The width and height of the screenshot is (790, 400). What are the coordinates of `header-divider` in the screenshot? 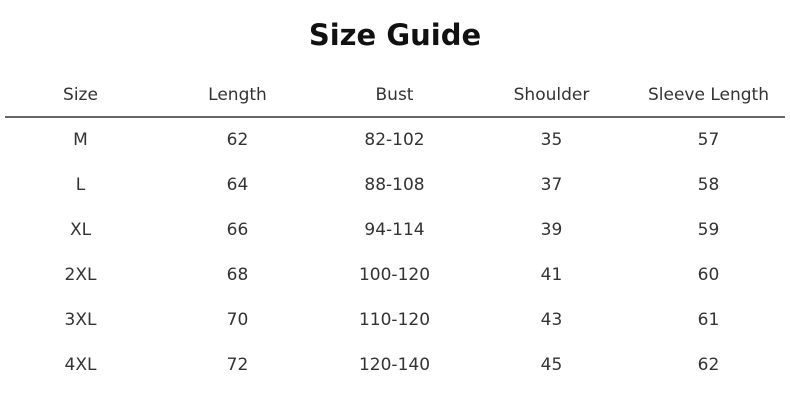 It's located at (395, 117).